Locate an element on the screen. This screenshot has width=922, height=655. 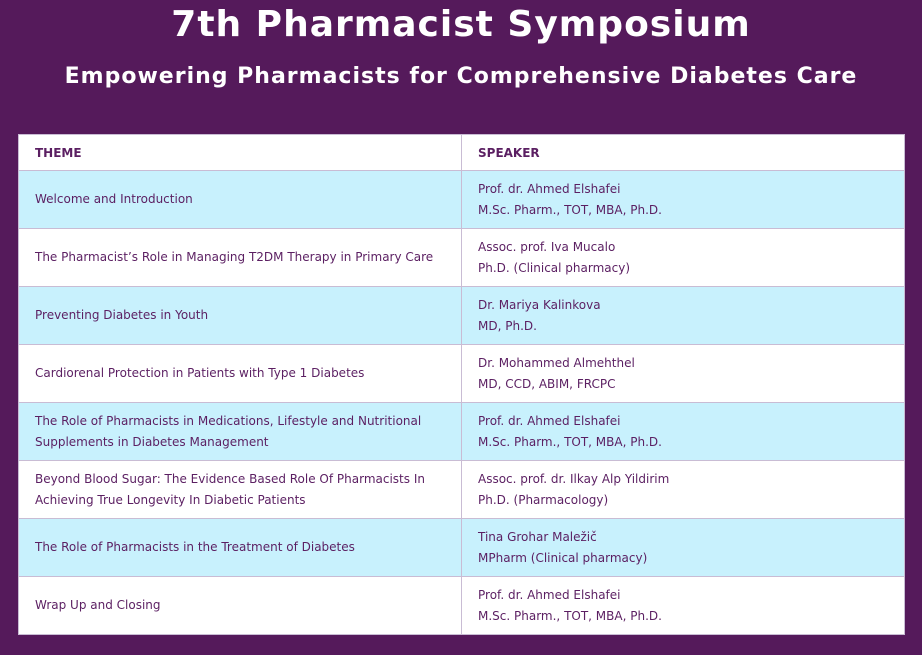
theme-cell: Preventing Diabetes in Youth is located at coordinates (240, 315).